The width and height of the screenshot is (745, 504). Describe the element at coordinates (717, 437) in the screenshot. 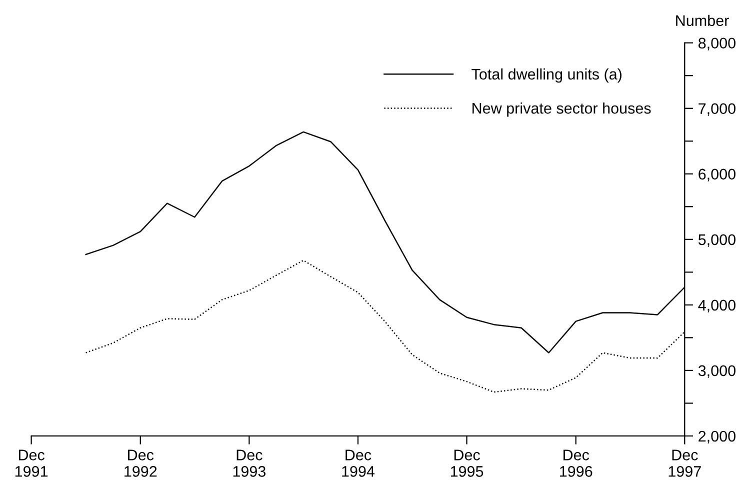

I see `y-tick-label: 2,000` at that location.